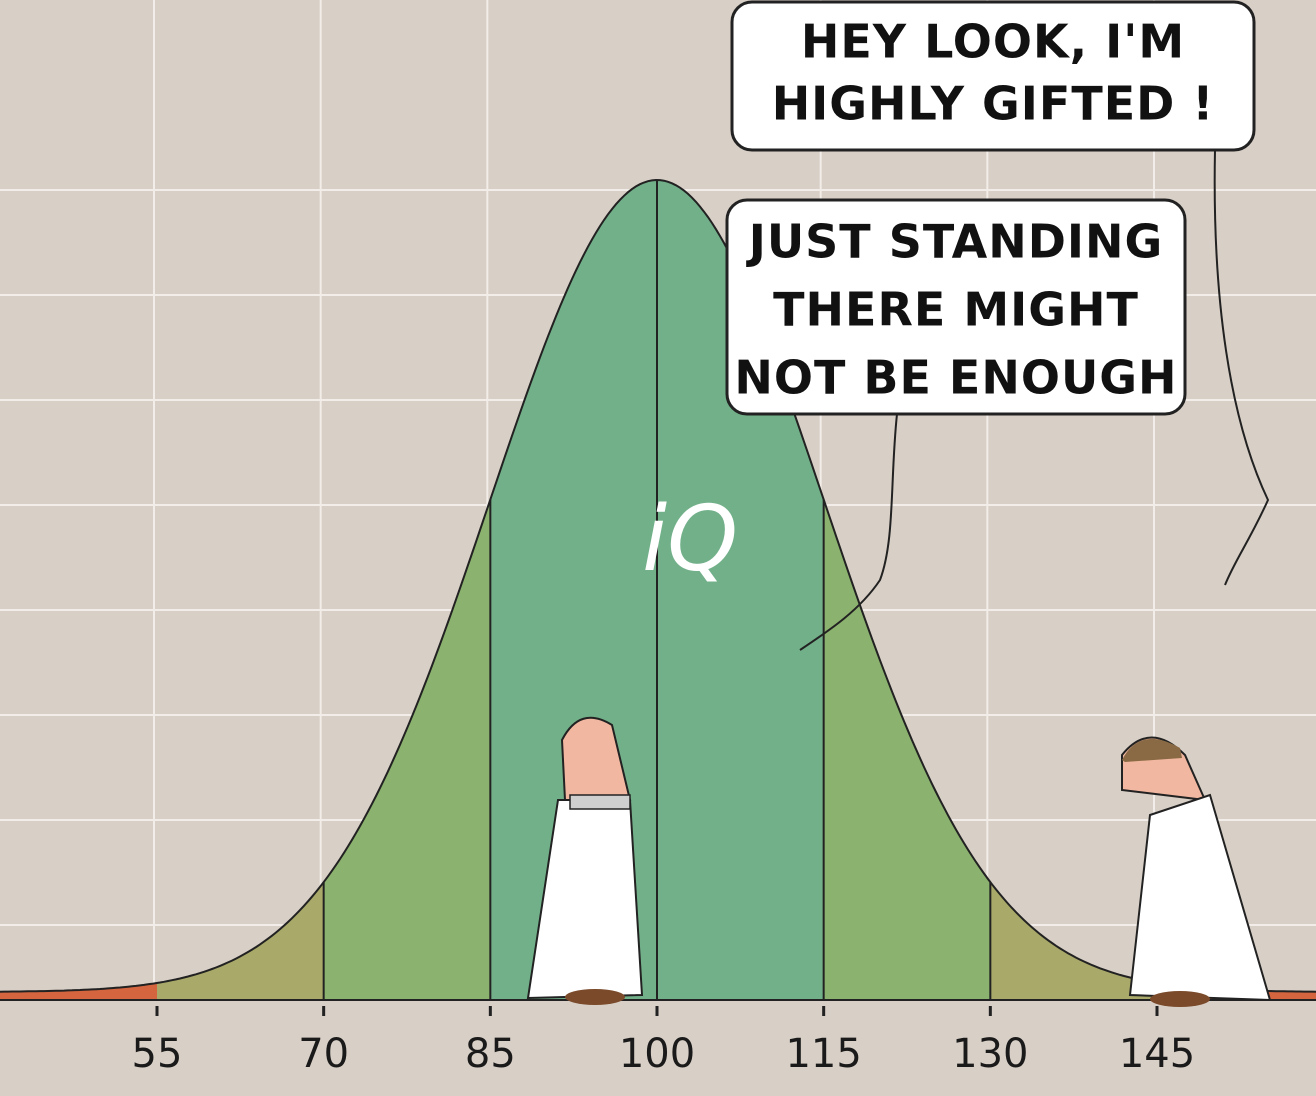 The image size is (1316, 1096). I want to click on curve-label: iQ, so click(690, 539).